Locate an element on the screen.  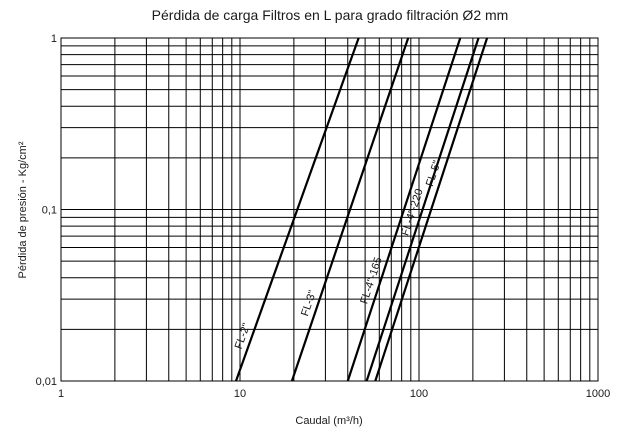
y-tick-labels: 0,01 0,1 1 is located at coordinates (46, 210).